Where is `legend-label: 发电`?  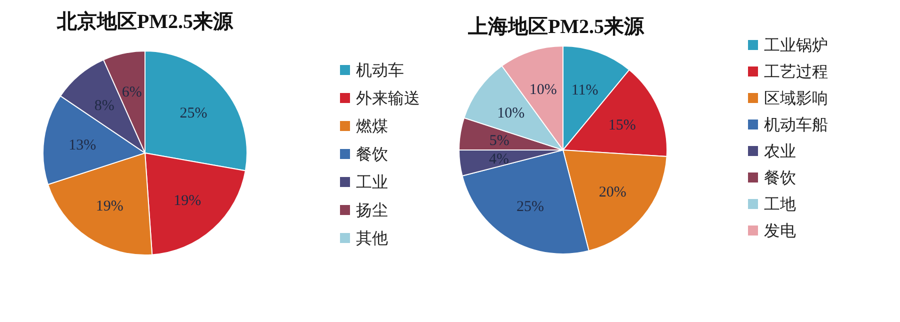
legend-label: 发电 is located at coordinates (780, 231).